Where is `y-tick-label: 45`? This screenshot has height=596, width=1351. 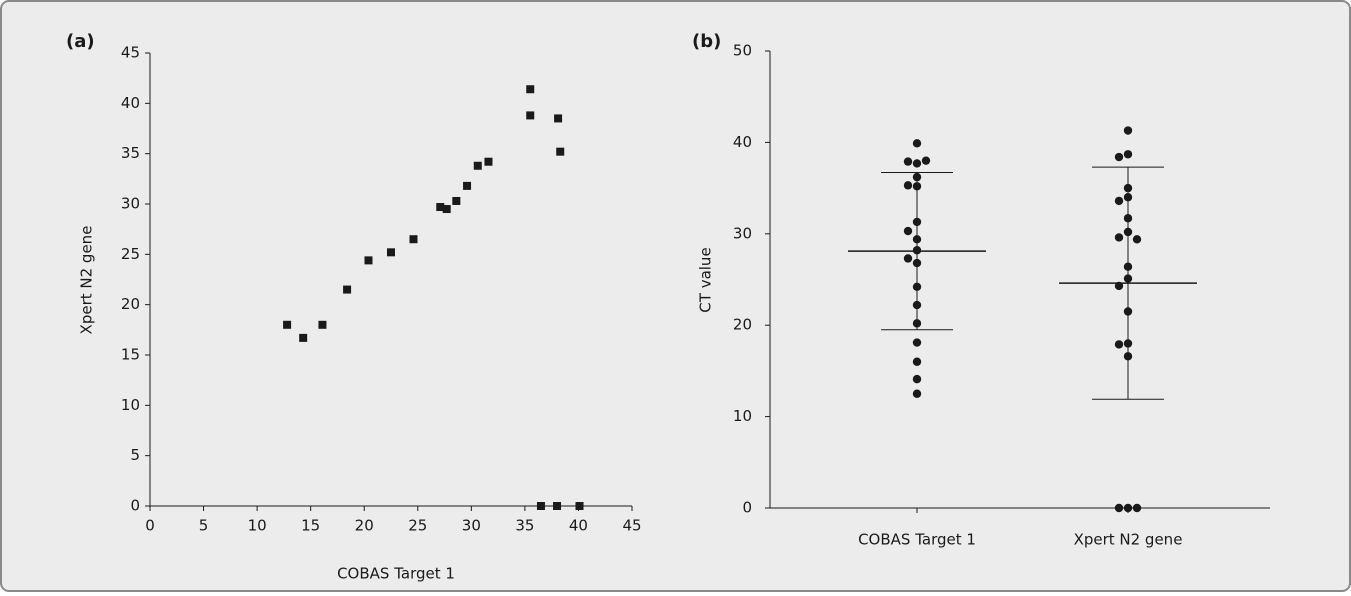 y-tick-label: 45 is located at coordinates (130, 53).